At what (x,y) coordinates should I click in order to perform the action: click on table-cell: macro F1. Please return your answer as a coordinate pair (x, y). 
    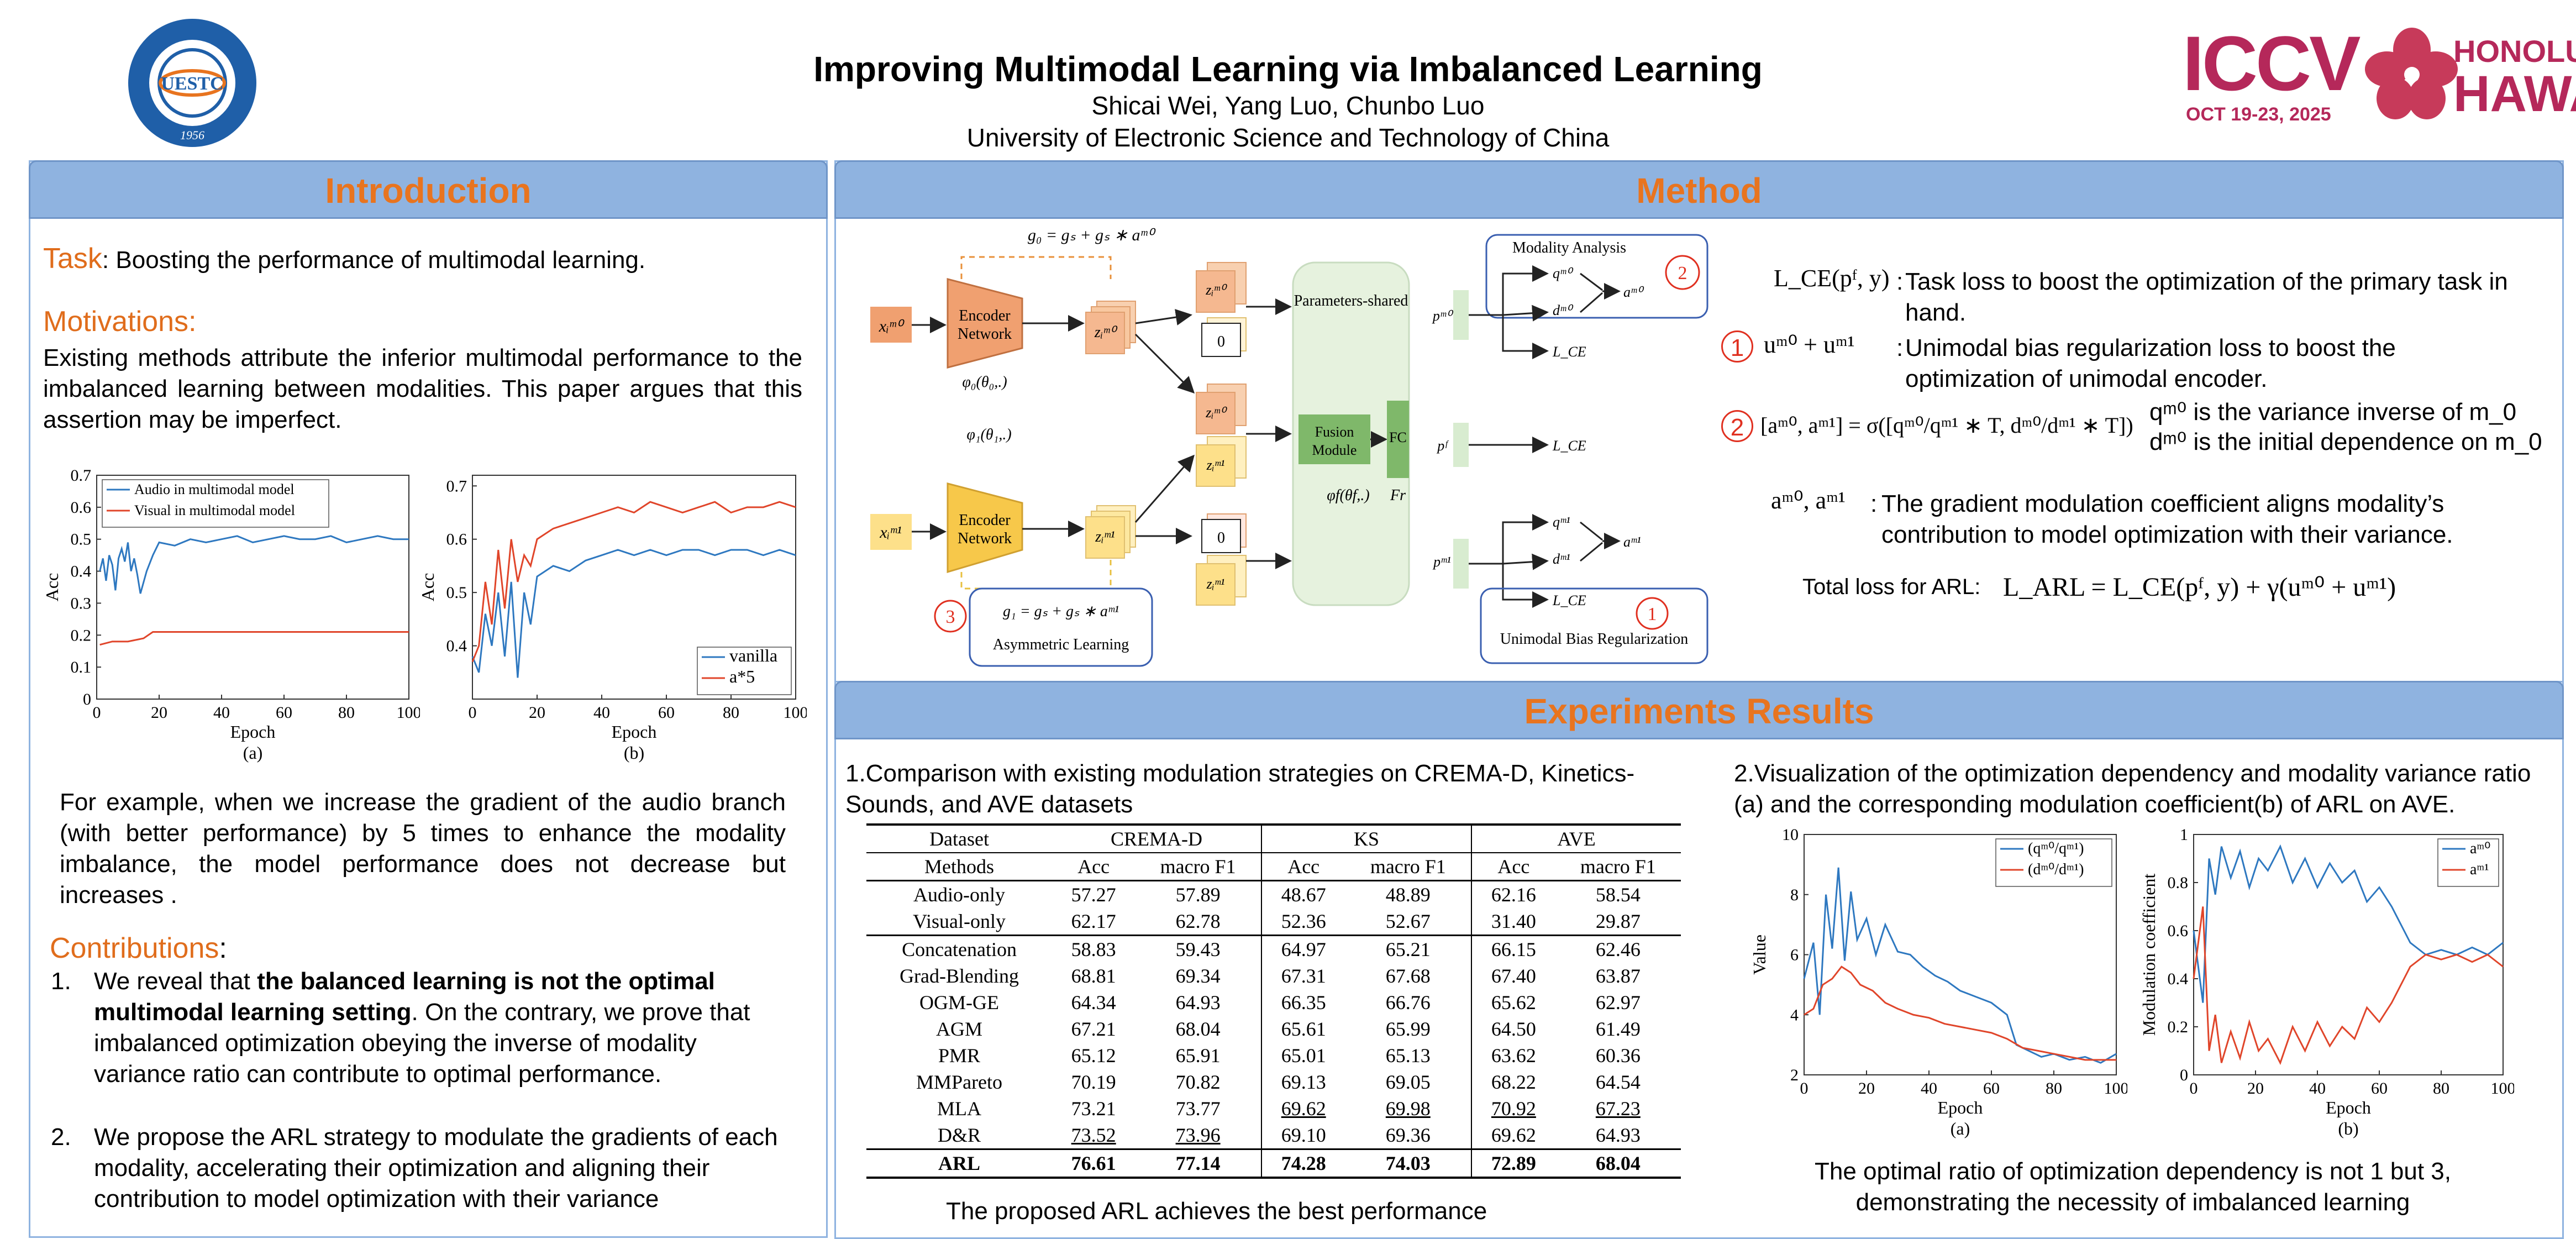
    Looking at the image, I should click on (1409, 867).